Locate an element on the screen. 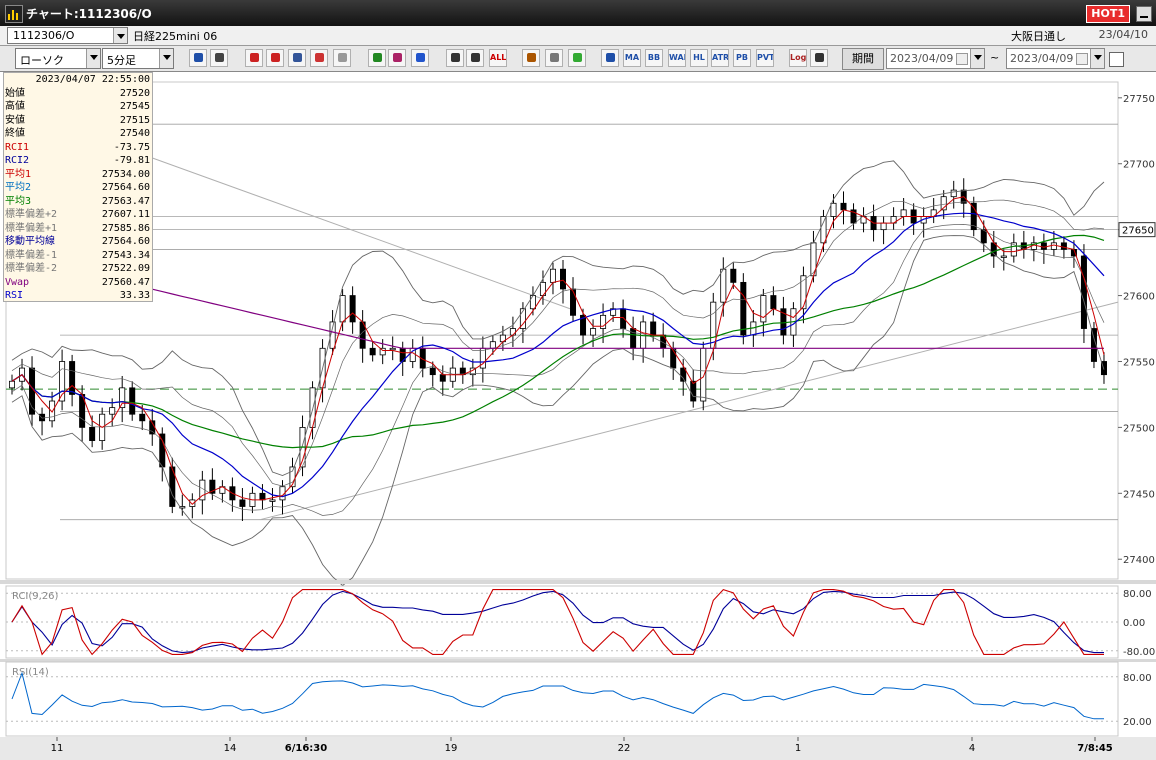 Image resolution: width=1156 pixels, height=760 pixels. pvt-icon: PVT is located at coordinates (765, 58).